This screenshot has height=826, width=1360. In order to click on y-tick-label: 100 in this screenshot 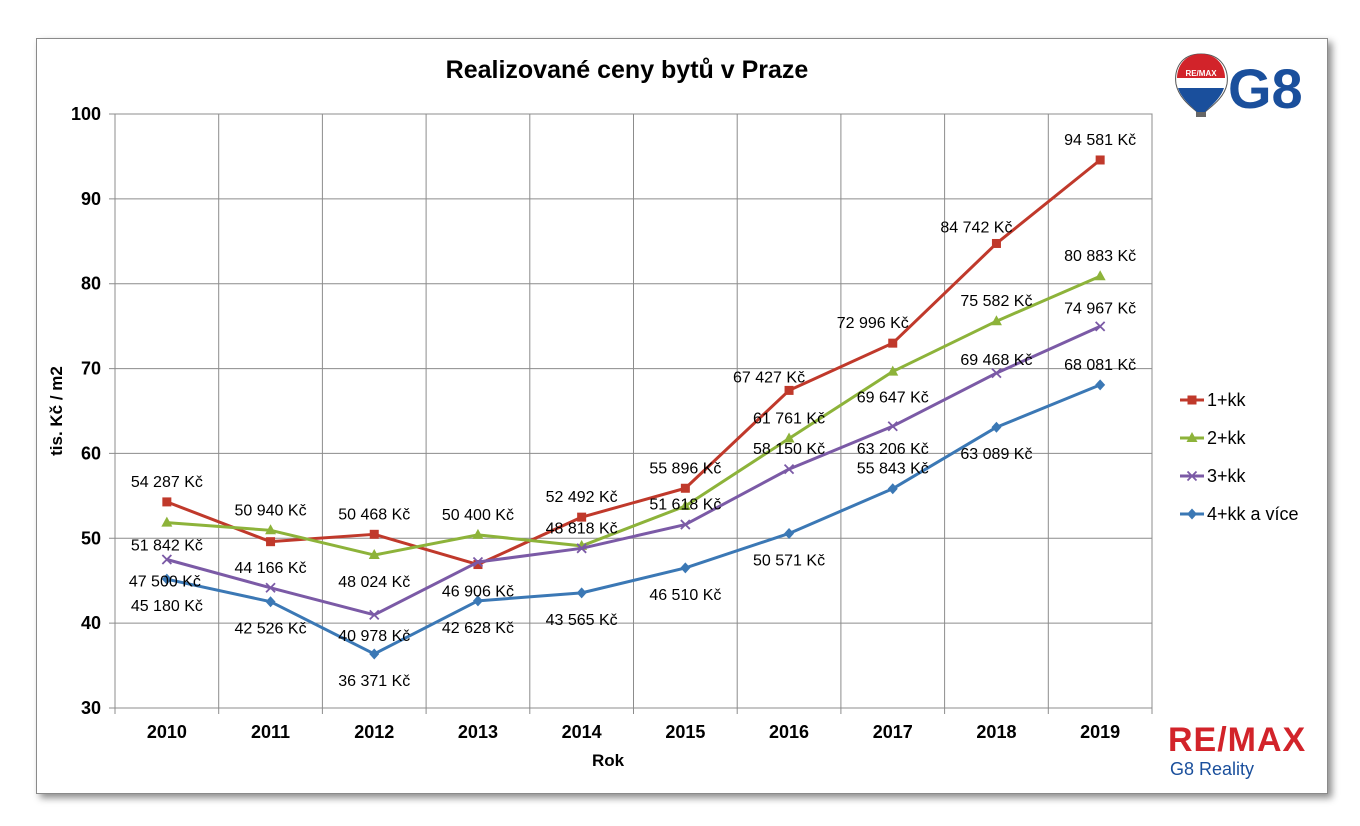, I will do `click(86, 114)`.